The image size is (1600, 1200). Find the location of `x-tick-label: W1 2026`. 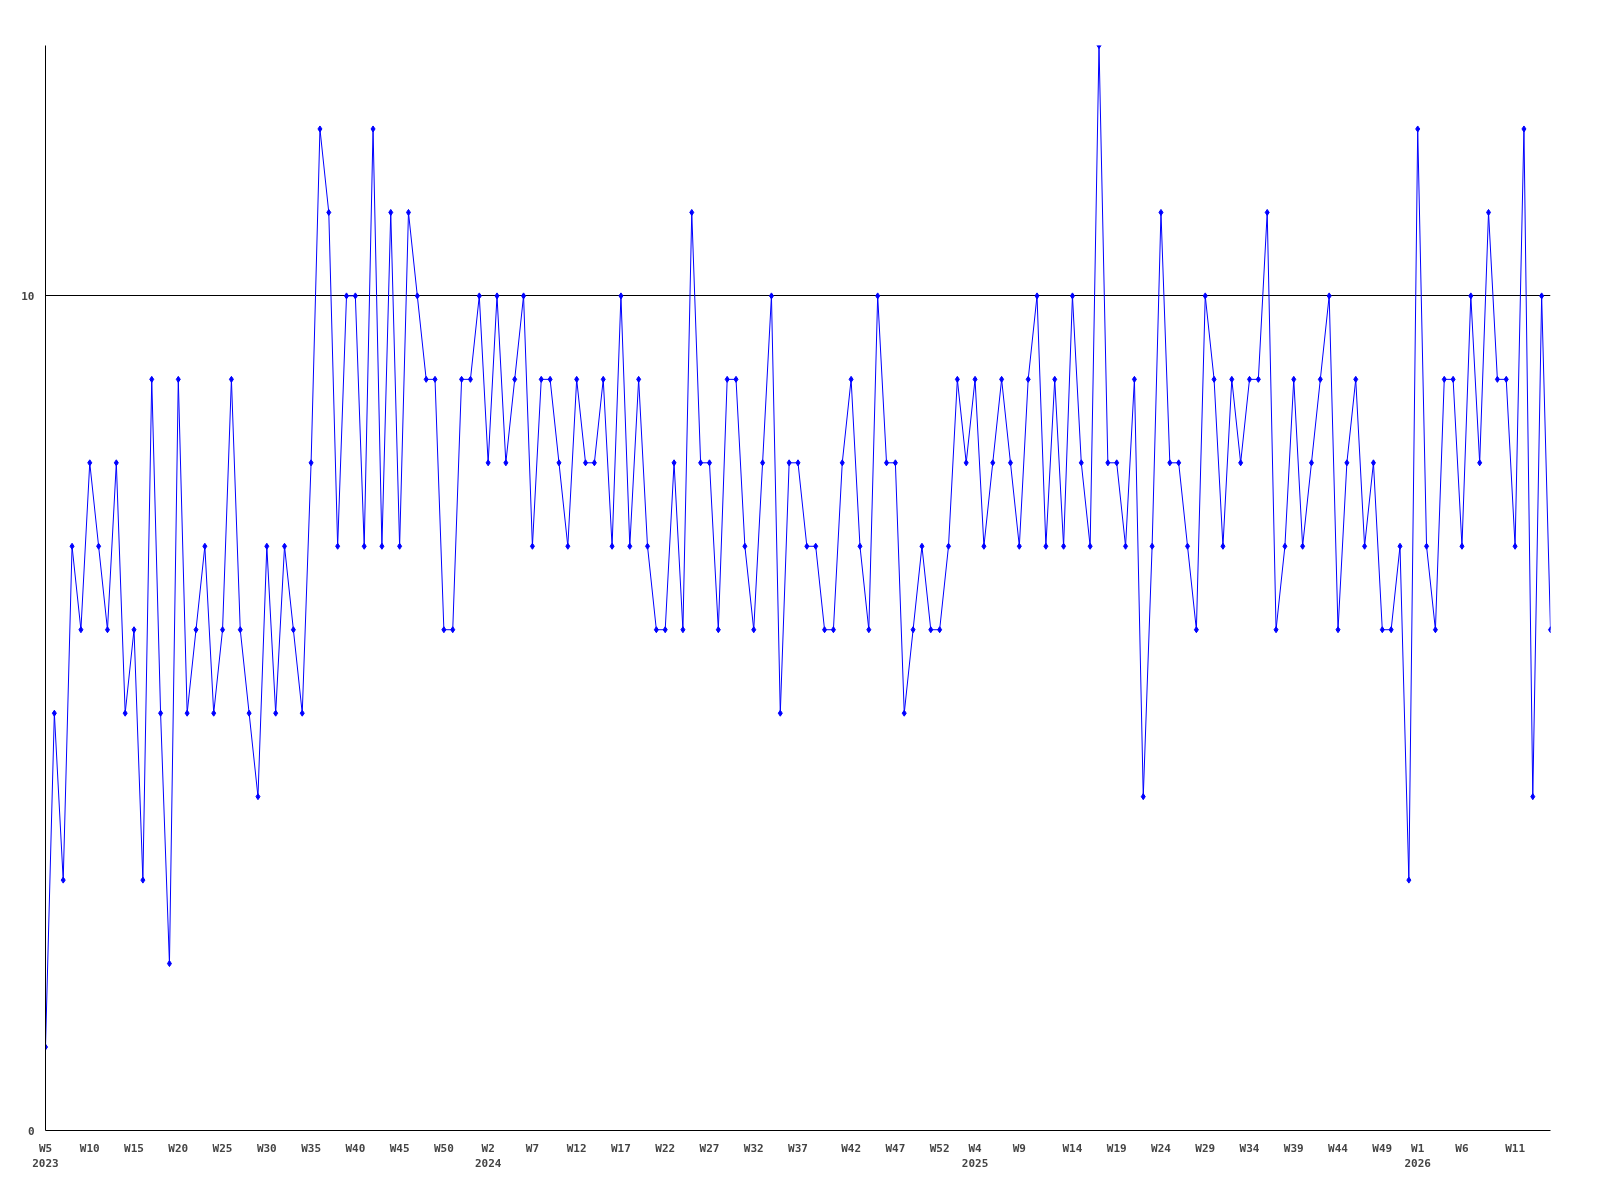

x-tick-label: W1 2026 is located at coordinates (1418, 1156).